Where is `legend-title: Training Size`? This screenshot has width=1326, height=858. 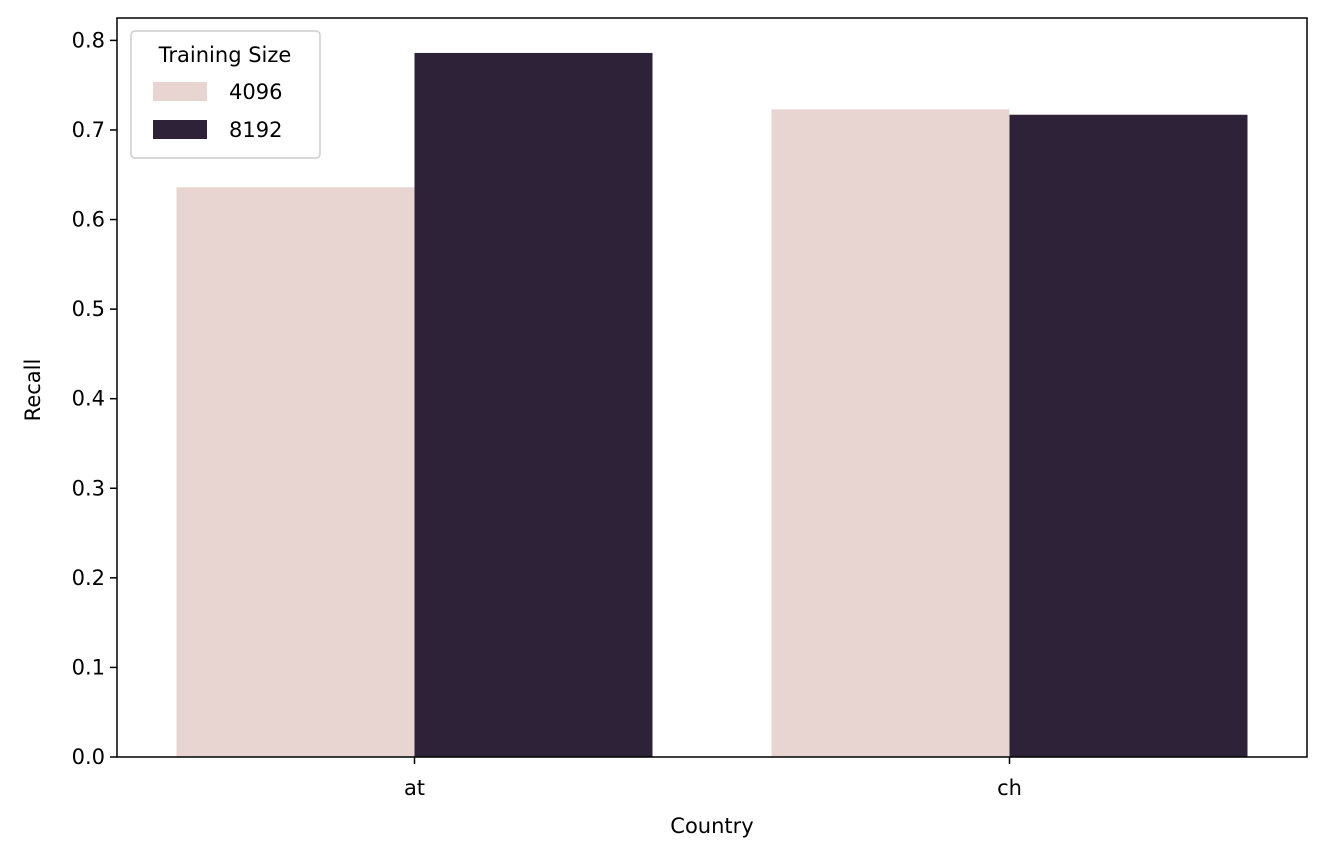 legend-title: Training Size is located at coordinates (225, 55).